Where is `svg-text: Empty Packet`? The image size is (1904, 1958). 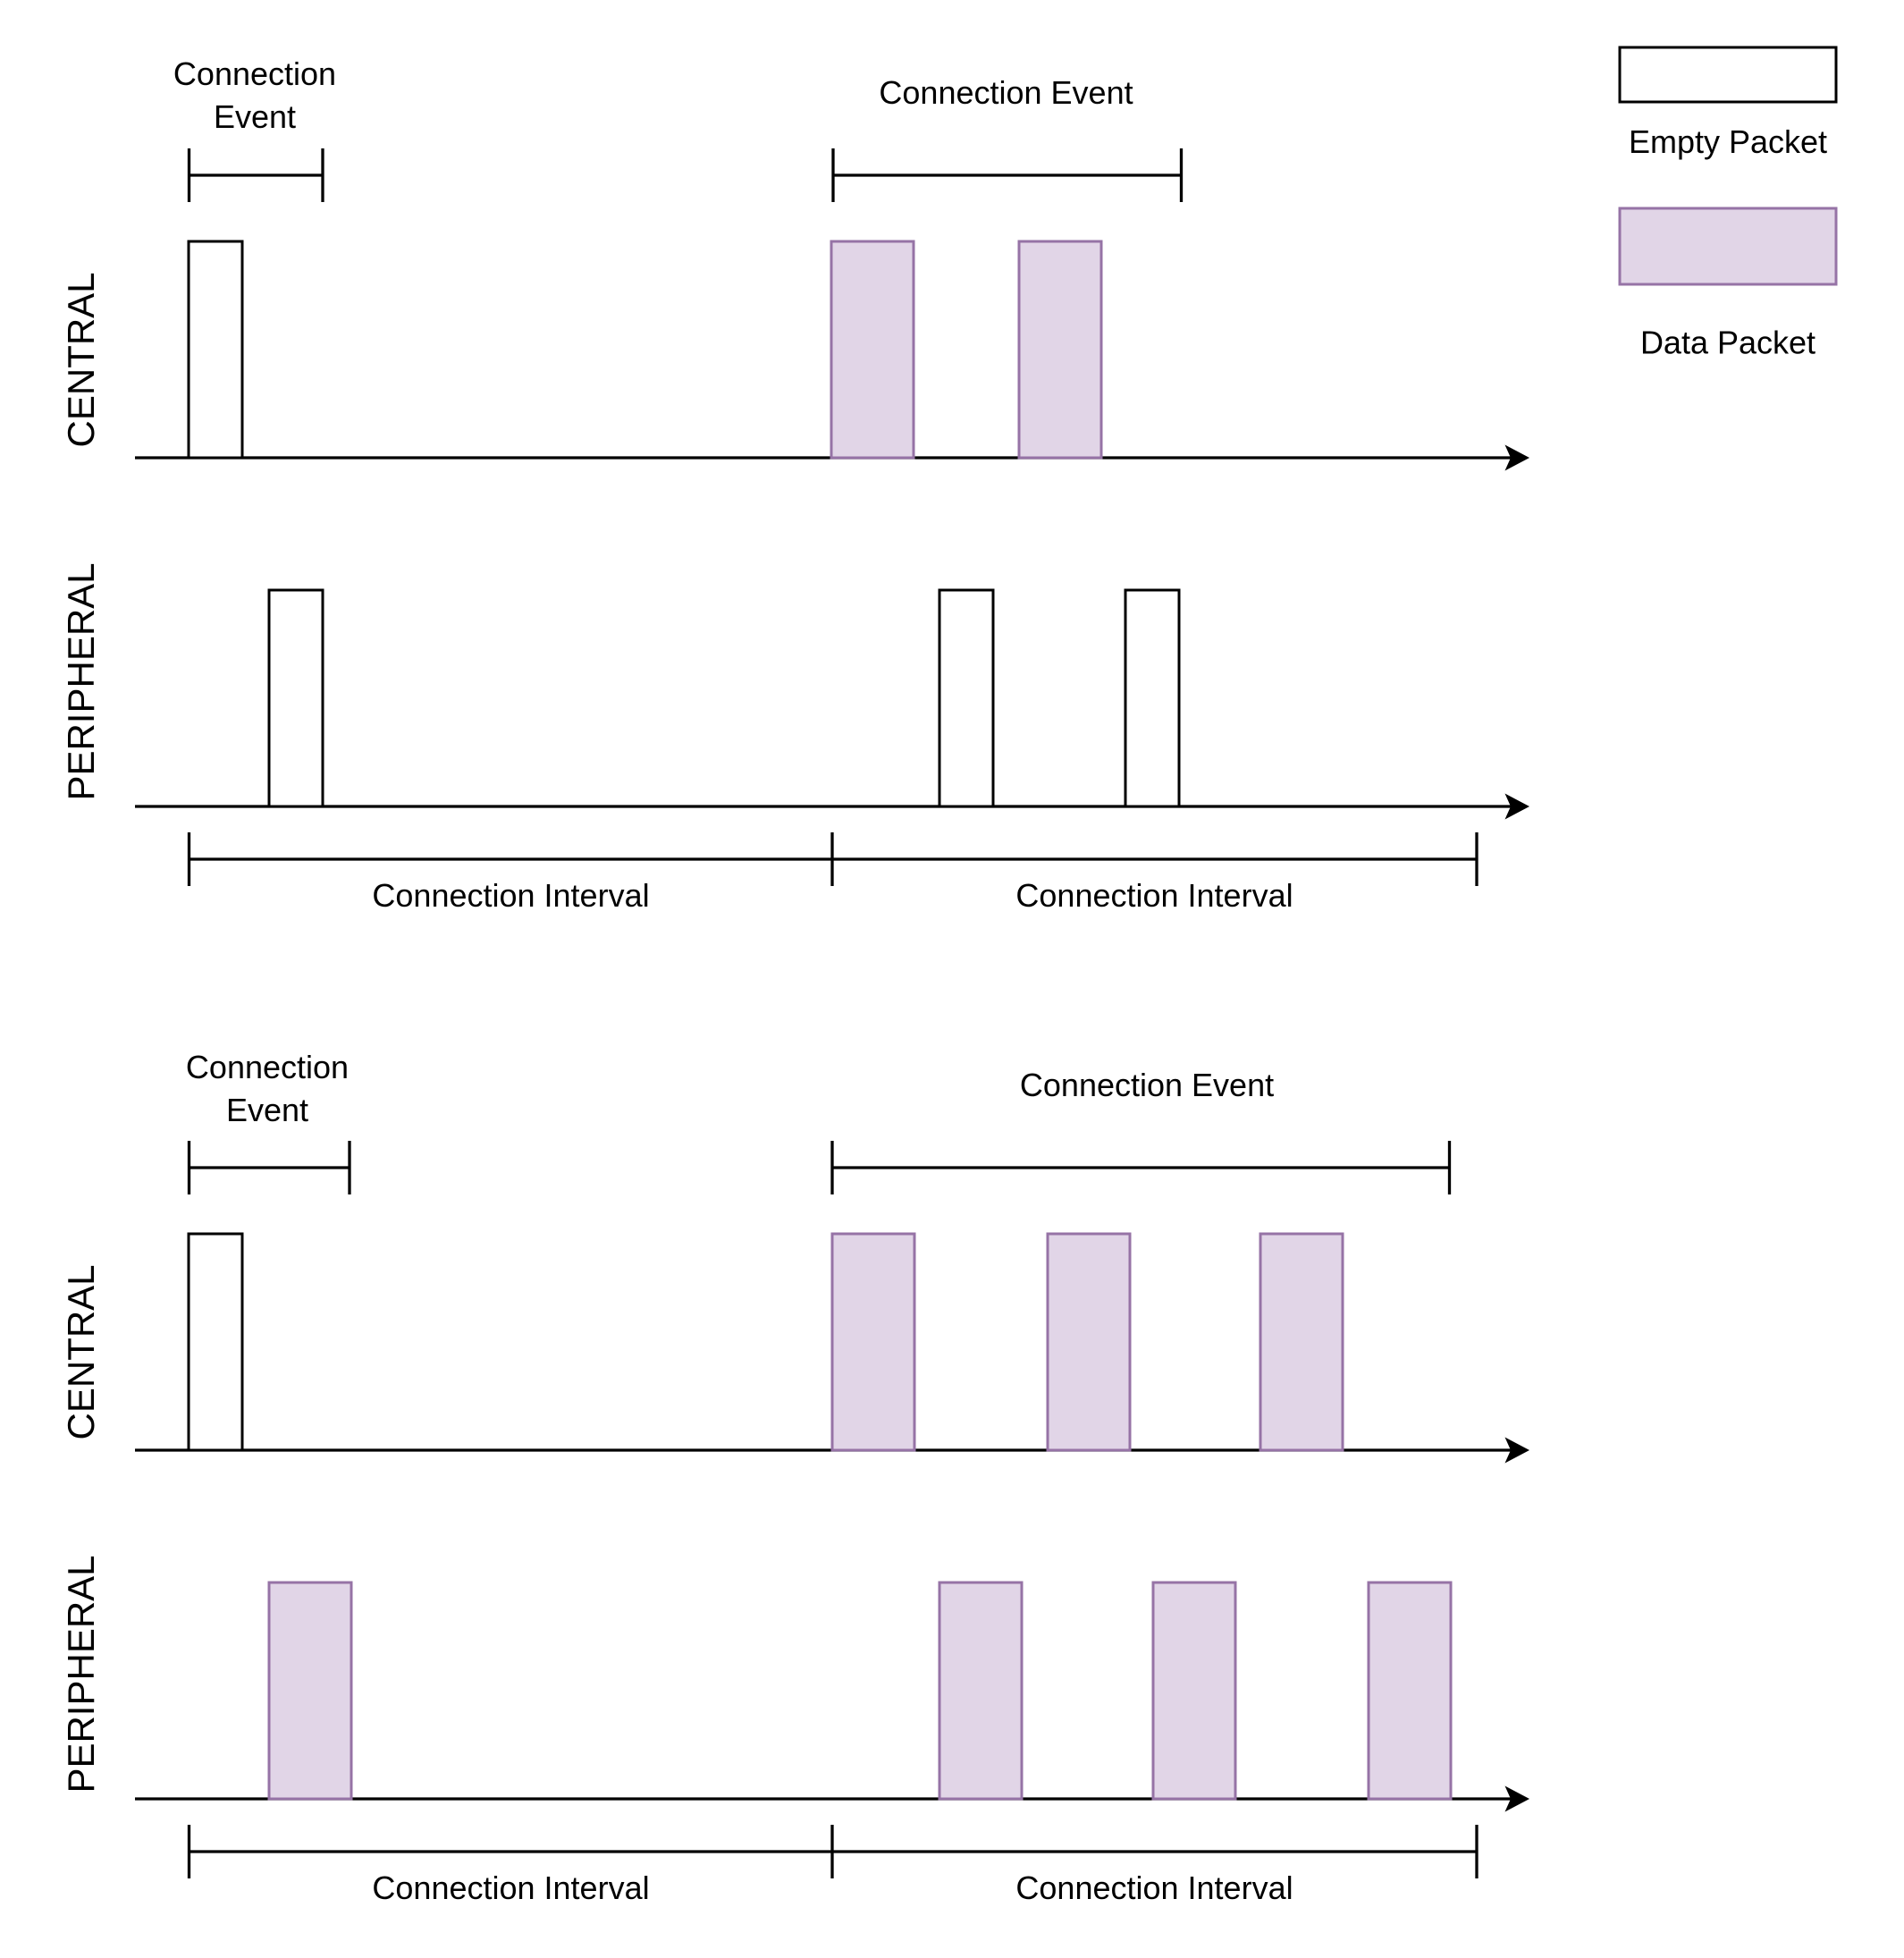 svg-text: Empty Packet is located at coordinates (1728, 141).